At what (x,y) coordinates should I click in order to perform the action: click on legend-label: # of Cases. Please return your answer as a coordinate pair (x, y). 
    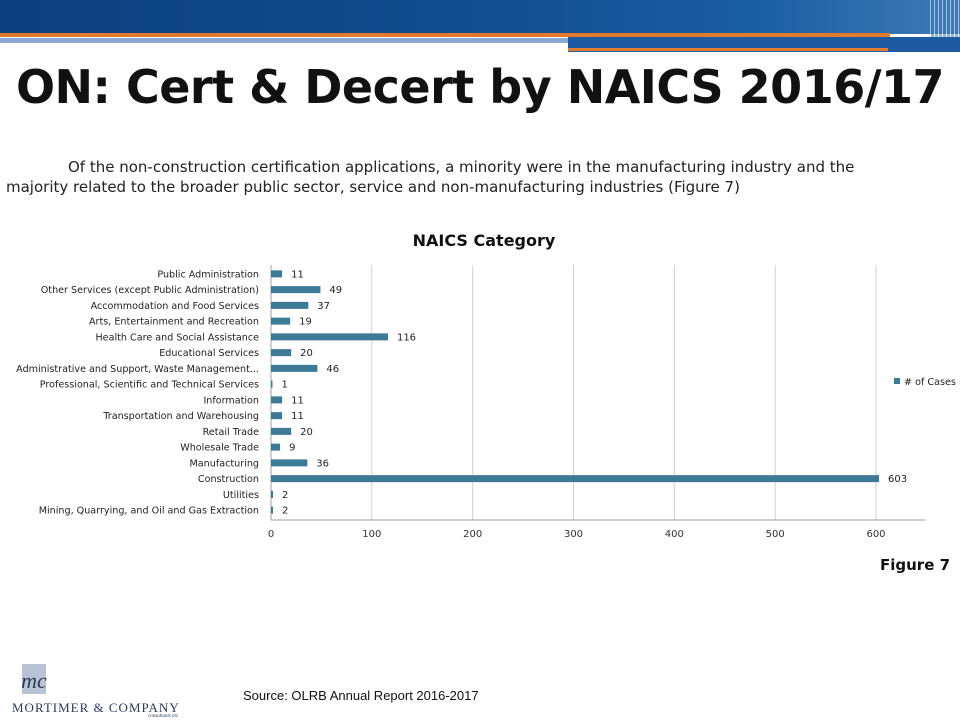
    Looking at the image, I should click on (930, 382).